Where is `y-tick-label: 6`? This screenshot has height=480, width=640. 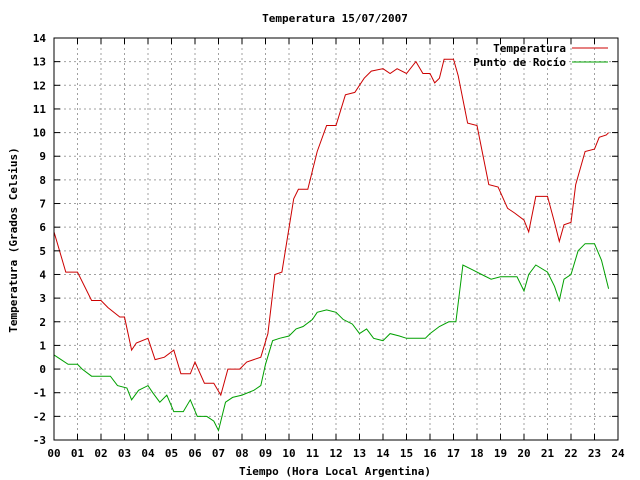
y-tick-label: 6 is located at coordinates (42, 227).